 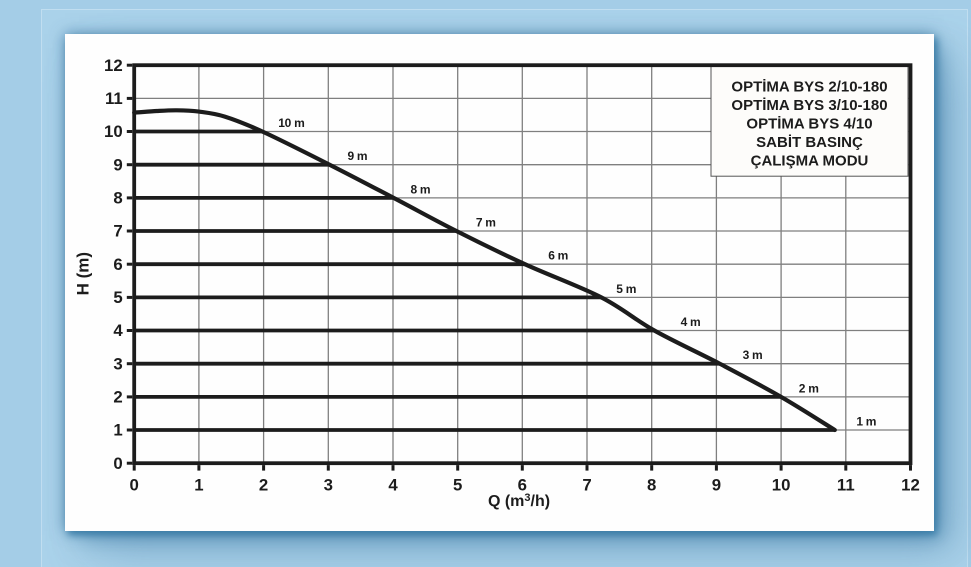 What do you see at coordinates (421, 190) in the screenshot?
I see `svg-text: 8 m` at bounding box center [421, 190].